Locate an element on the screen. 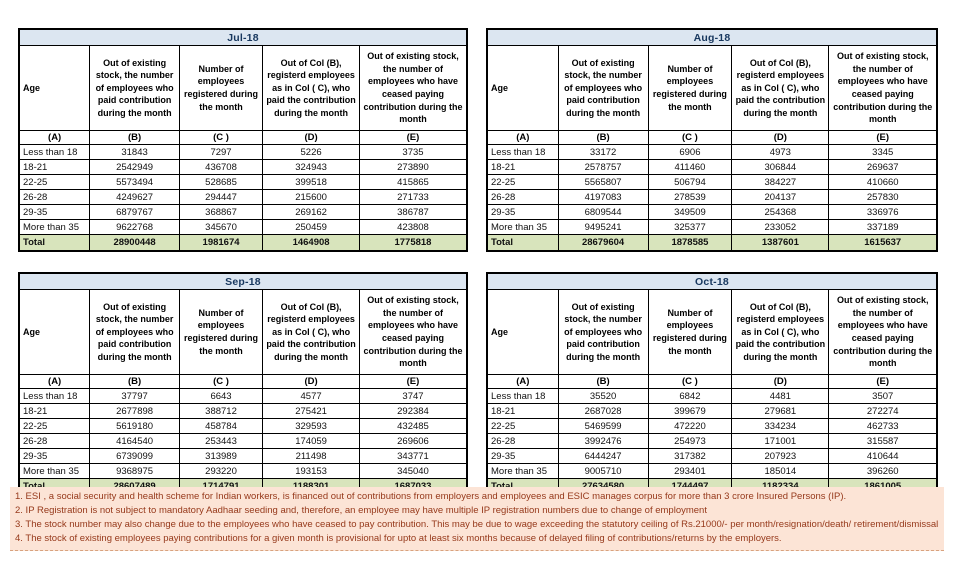 This screenshot has width=954, height=564. age-group-label: More than 35 is located at coordinates (522, 227).